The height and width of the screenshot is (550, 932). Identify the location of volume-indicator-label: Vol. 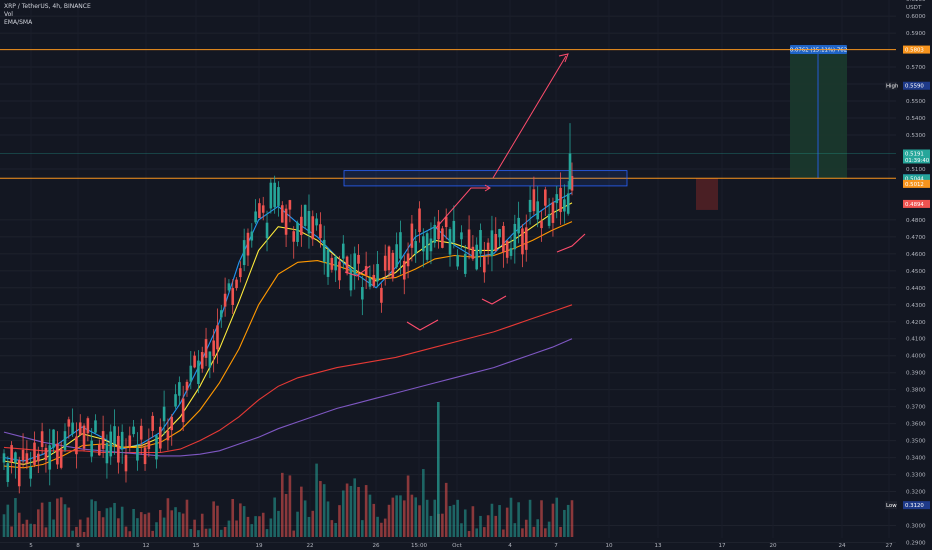
(8, 14).